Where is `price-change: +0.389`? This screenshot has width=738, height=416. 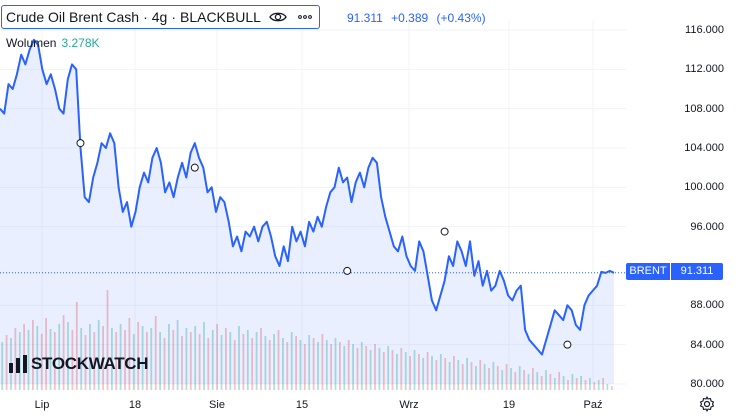 price-change: +0.389 is located at coordinates (410, 18).